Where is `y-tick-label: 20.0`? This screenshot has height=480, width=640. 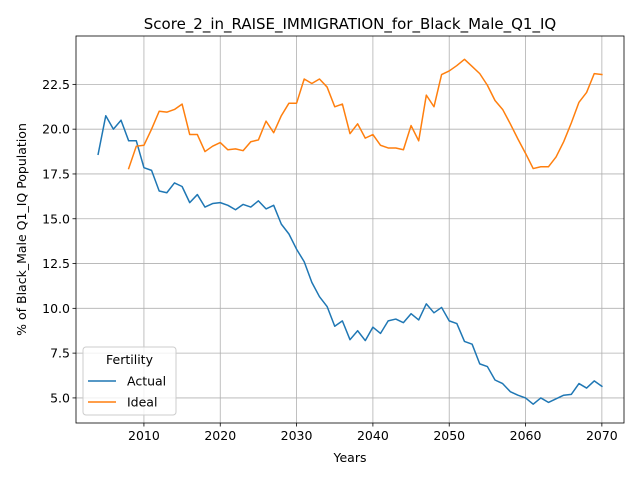 y-tick-label: 20.0 is located at coordinates (56, 129).